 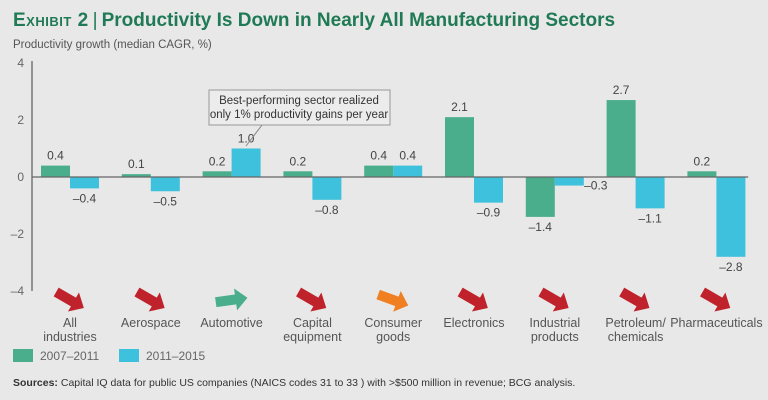 I want to click on annotation-box, so click(x=299, y=107).